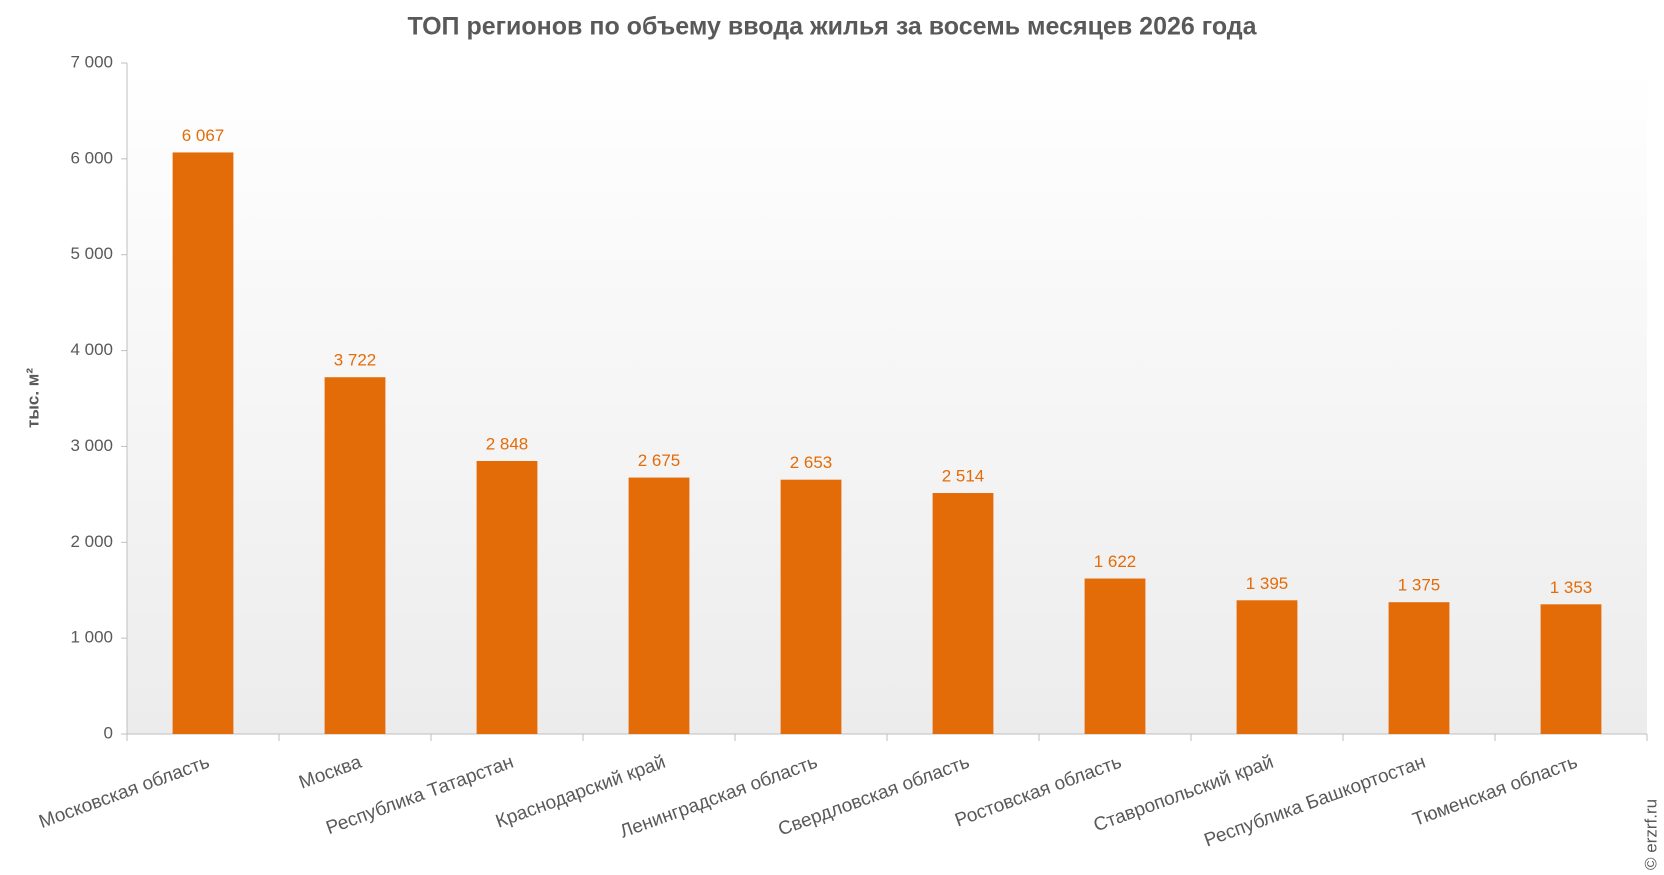  Describe the element at coordinates (124, 792) in the screenshot. I see `x-tick-label: Московская область` at that location.